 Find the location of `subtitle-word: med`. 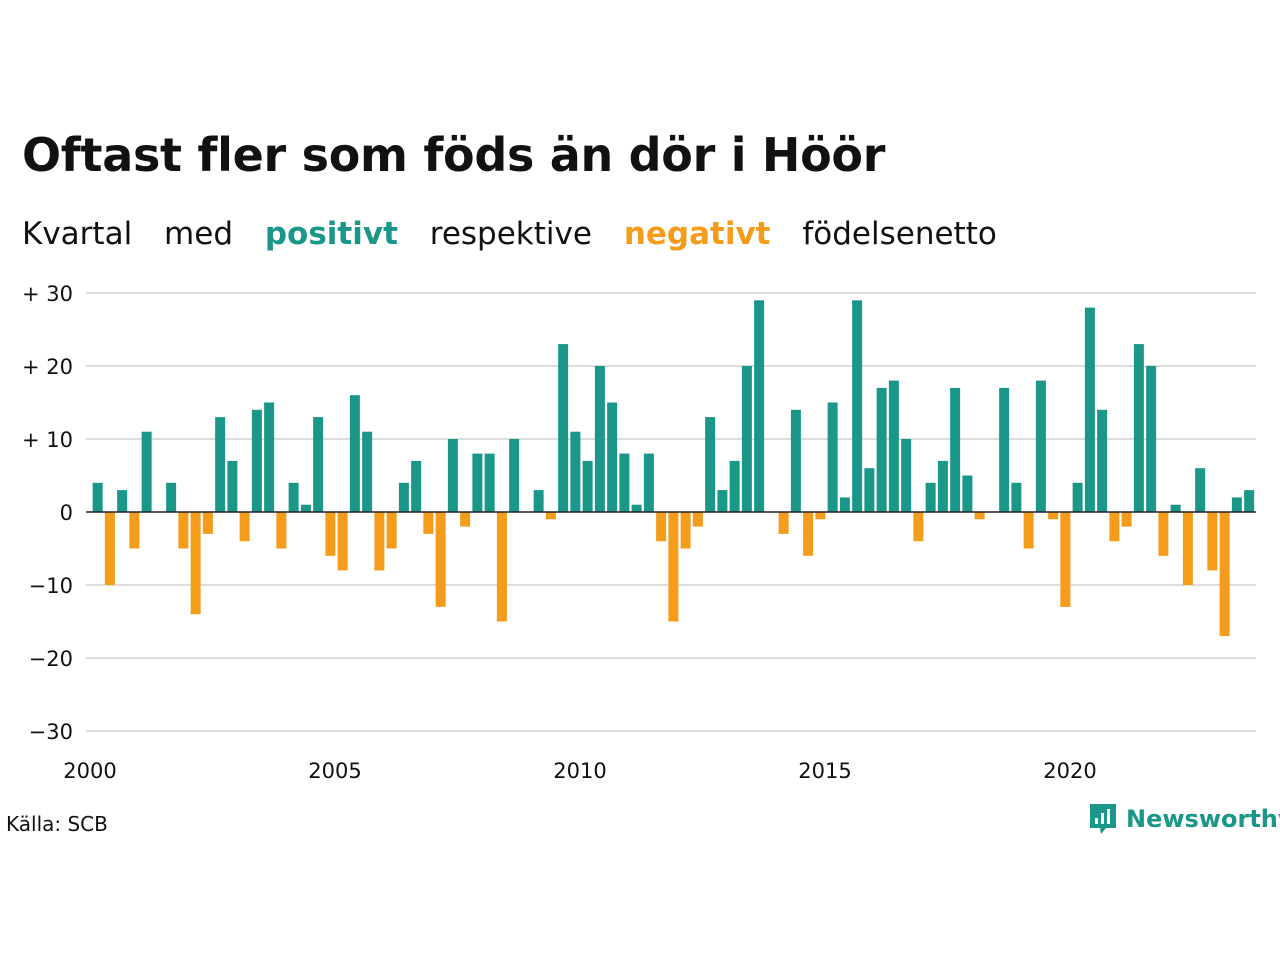

subtitle-word: med is located at coordinates (198, 234).